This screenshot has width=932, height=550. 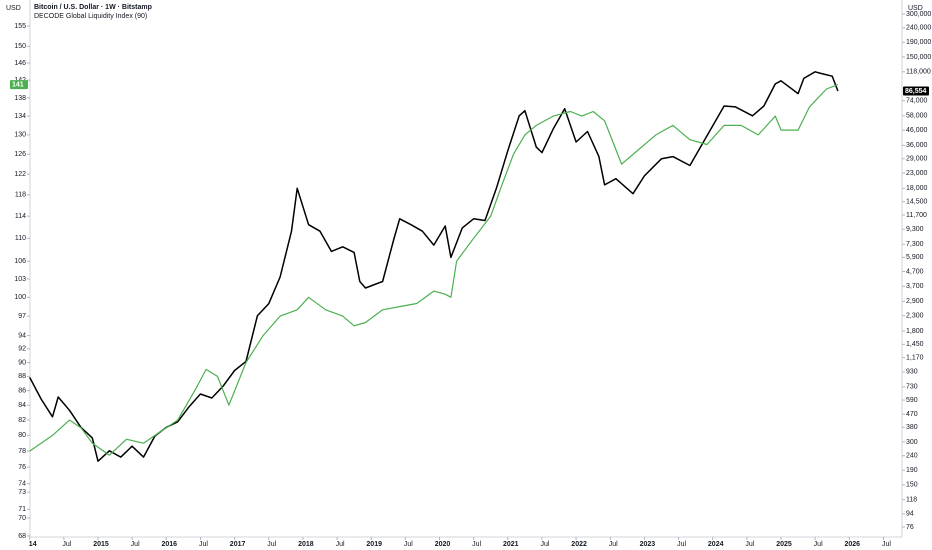 I want to click on x-tick-label: 2026, so click(x=853, y=544).